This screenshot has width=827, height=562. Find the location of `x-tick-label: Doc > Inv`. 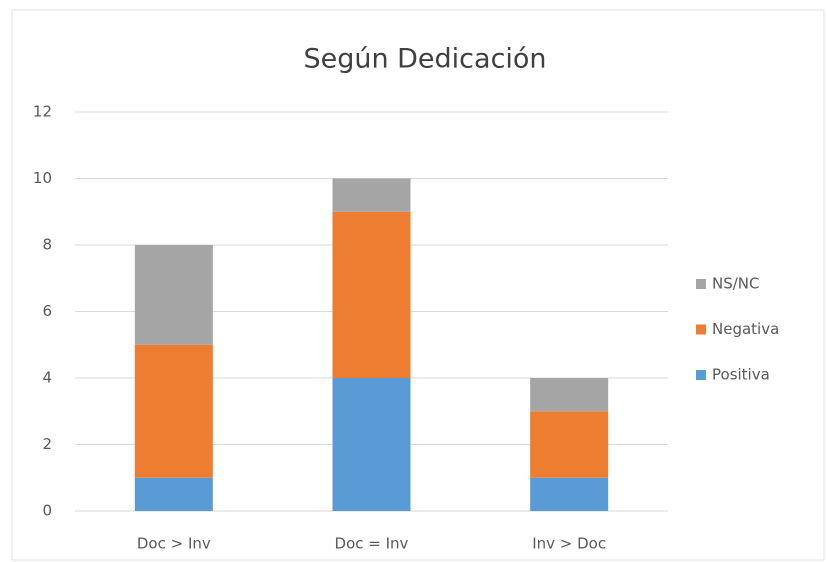

x-tick-label: Doc > Inv is located at coordinates (174, 544).